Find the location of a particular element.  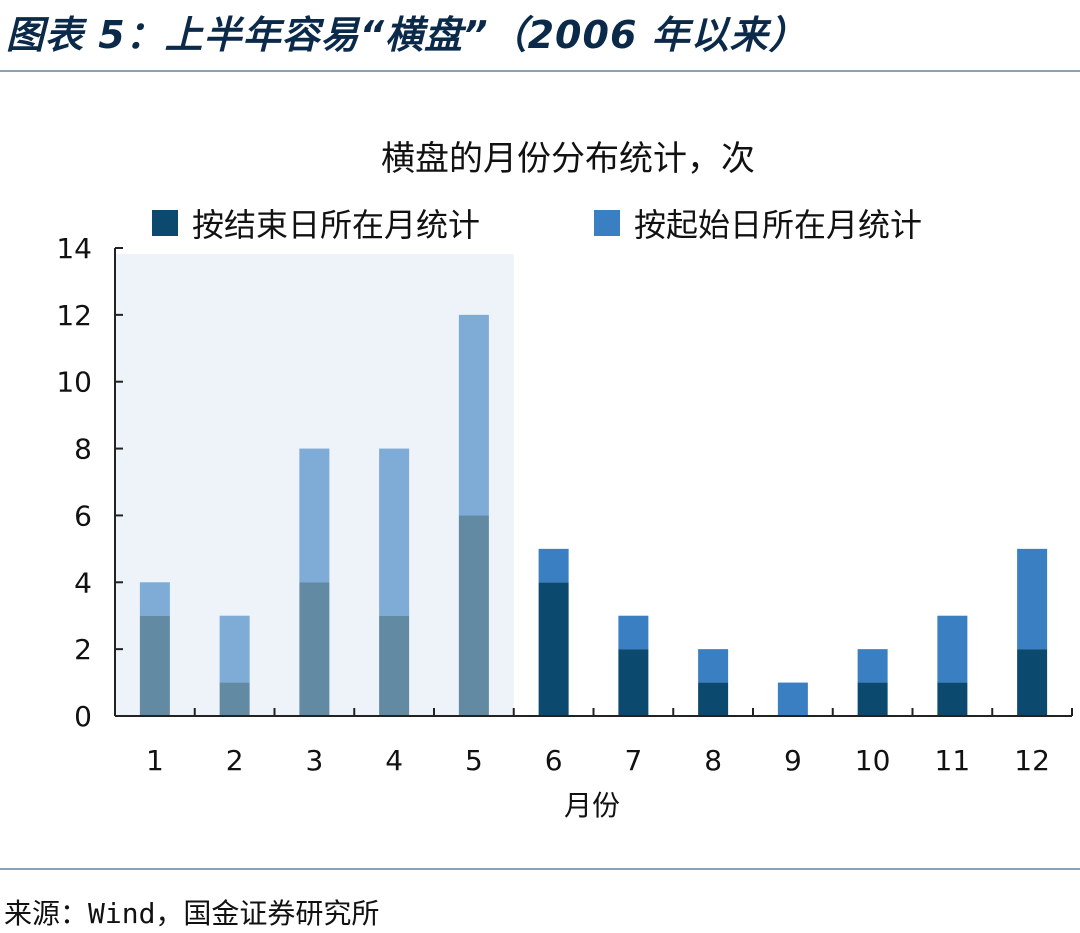

legend-swatch-end is located at coordinates (165, 223).